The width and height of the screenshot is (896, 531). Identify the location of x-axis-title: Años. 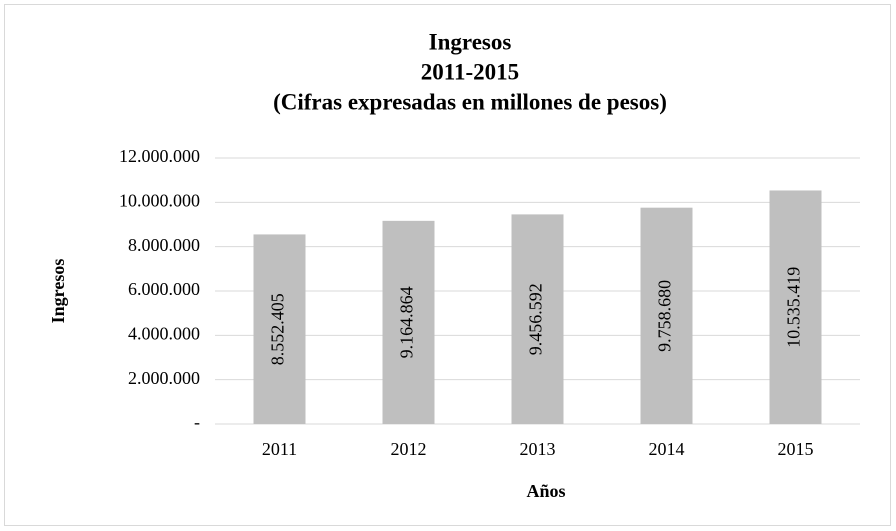
(545, 491).